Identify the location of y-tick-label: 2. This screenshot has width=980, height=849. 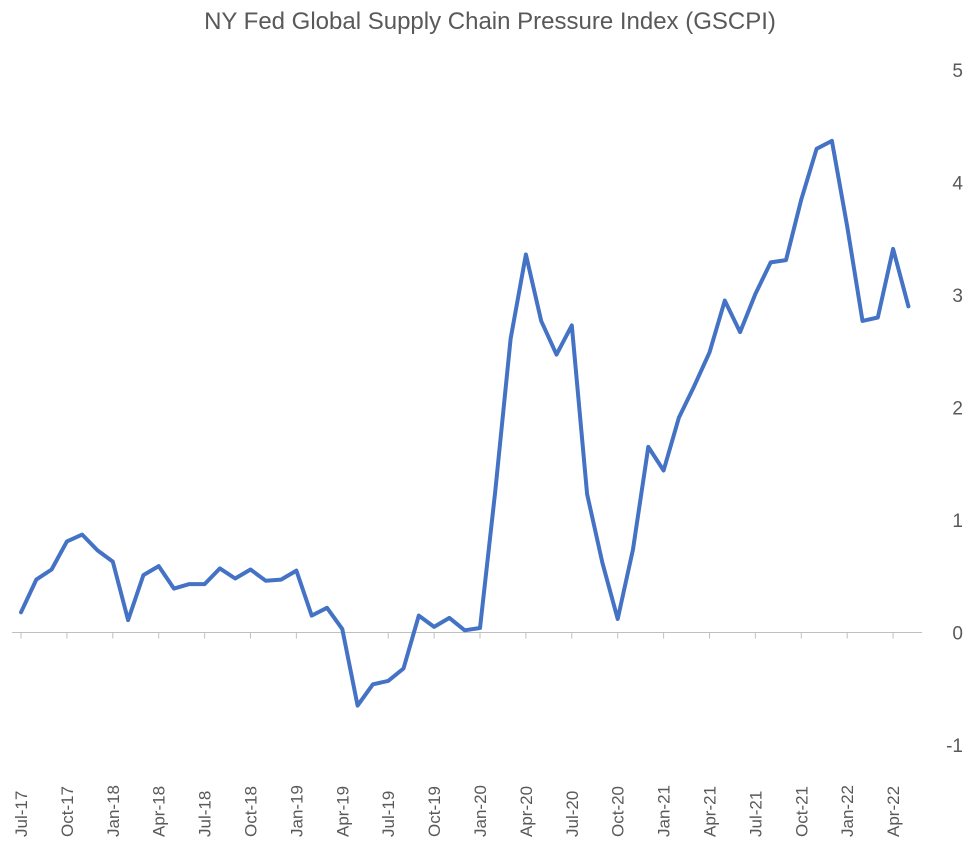
(957, 409).